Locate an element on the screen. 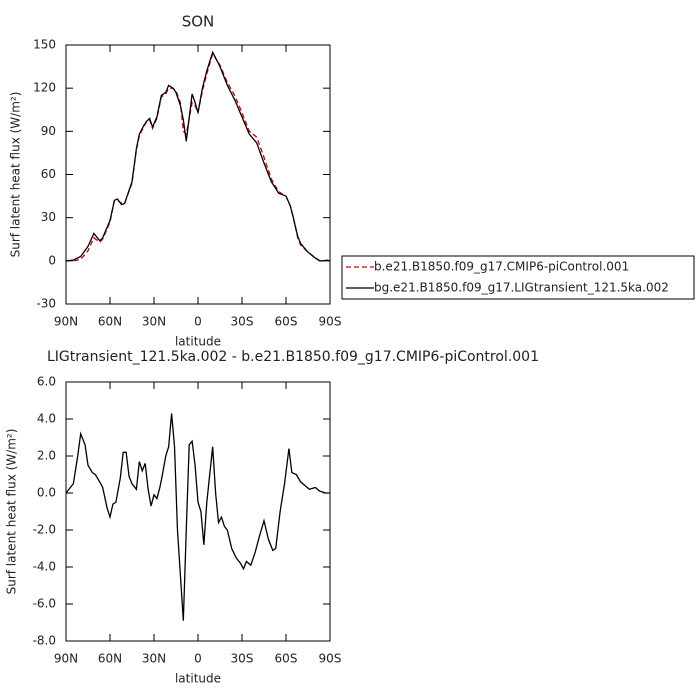 This screenshot has height=700, width=700. y-tick-label: -8.0 is located at coordinates (44, 641).